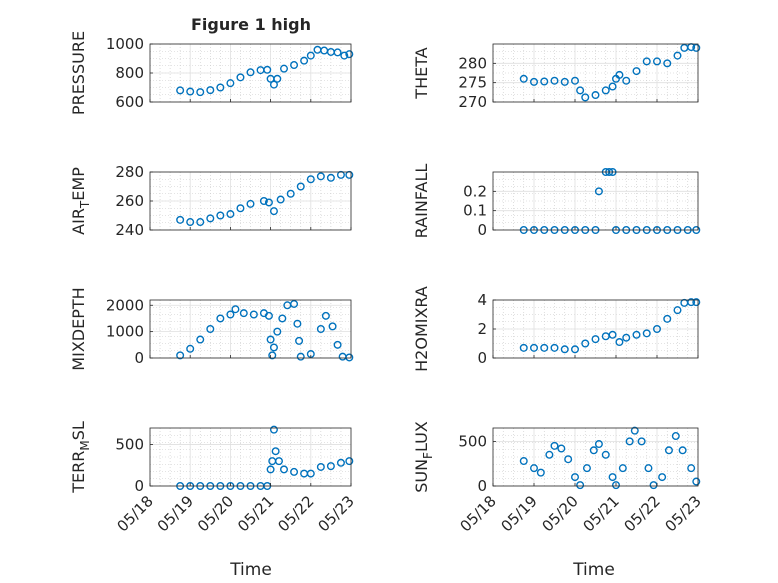 The width and height of the screenshot is (778, 583). I want to click on y-axis-label: TERRMSL, so click(80, 457).